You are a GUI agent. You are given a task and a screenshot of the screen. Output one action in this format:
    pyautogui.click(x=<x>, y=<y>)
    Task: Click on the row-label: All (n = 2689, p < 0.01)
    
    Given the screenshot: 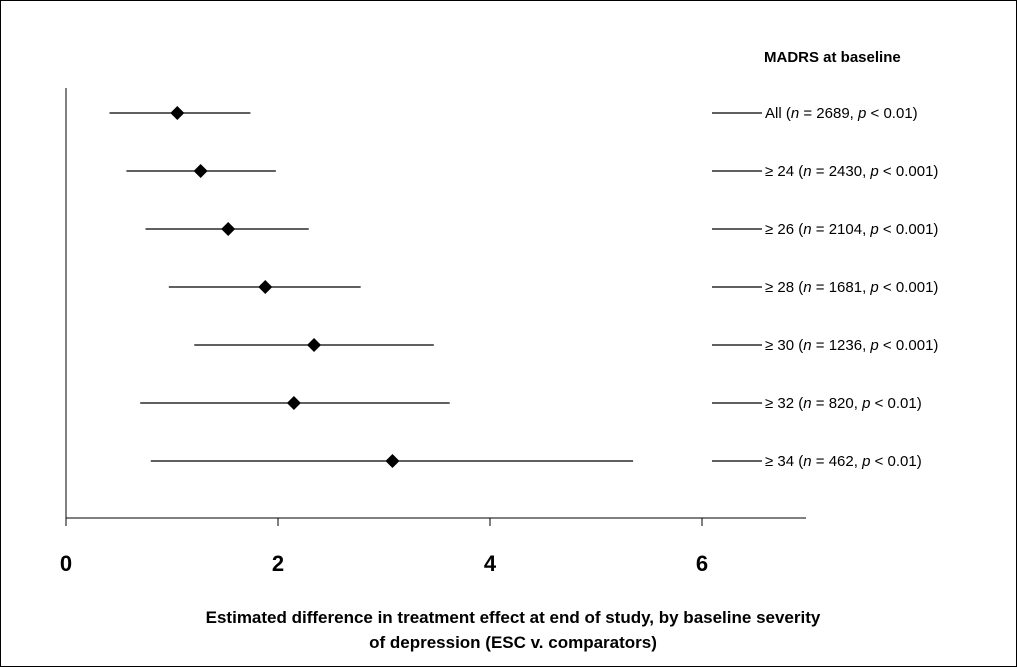 What is the action you would take?
    pyautogui.click(x=841, y=113)
    